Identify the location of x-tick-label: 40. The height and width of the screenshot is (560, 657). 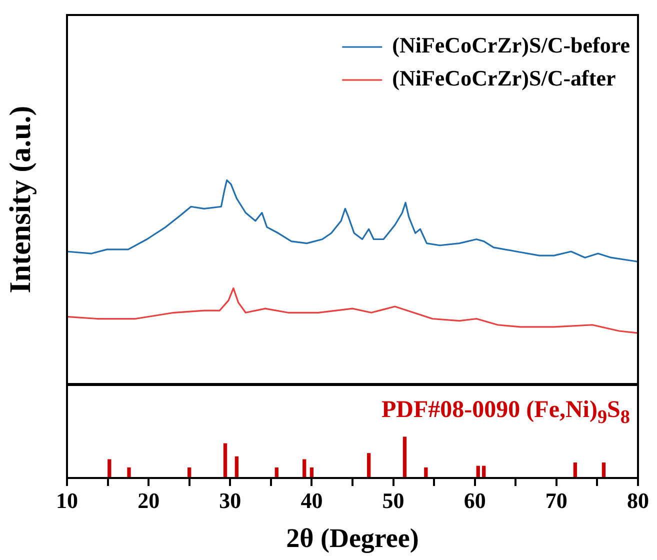
(311, 500).